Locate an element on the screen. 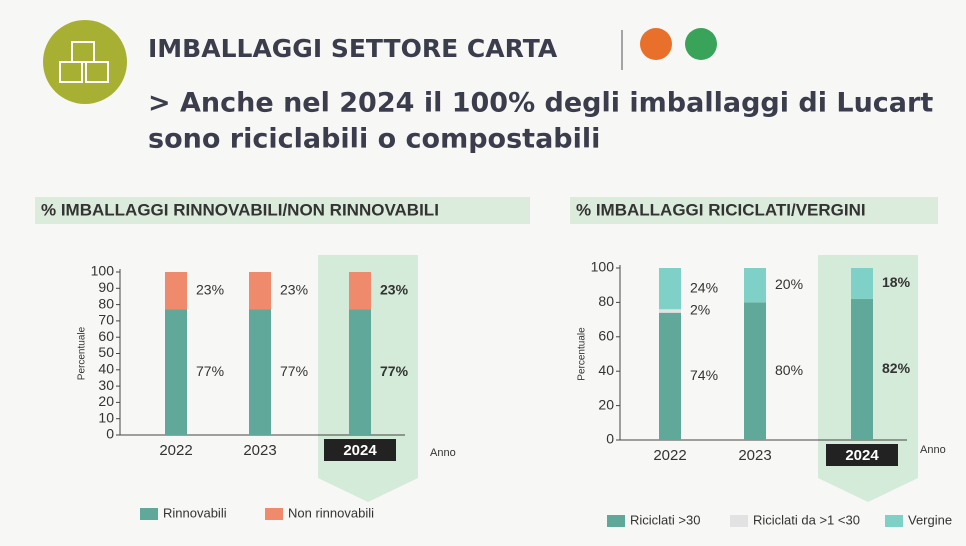 Image resolution: width=966 pixels, height=546 pixels. legend-label: Non rinnovabili is located at coordinates (331, 512).